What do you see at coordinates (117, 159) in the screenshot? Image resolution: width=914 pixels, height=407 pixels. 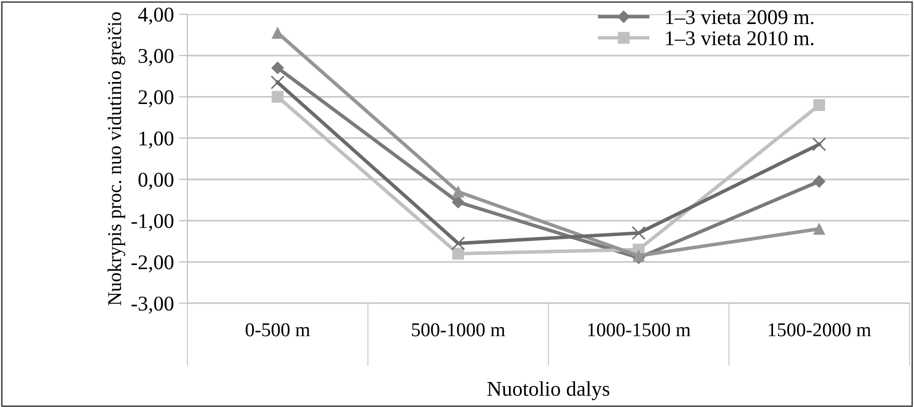 I see `y-axis-title: Nuokrypis proc. nuo vidutinio greičio` at bounding box center [117, 159].